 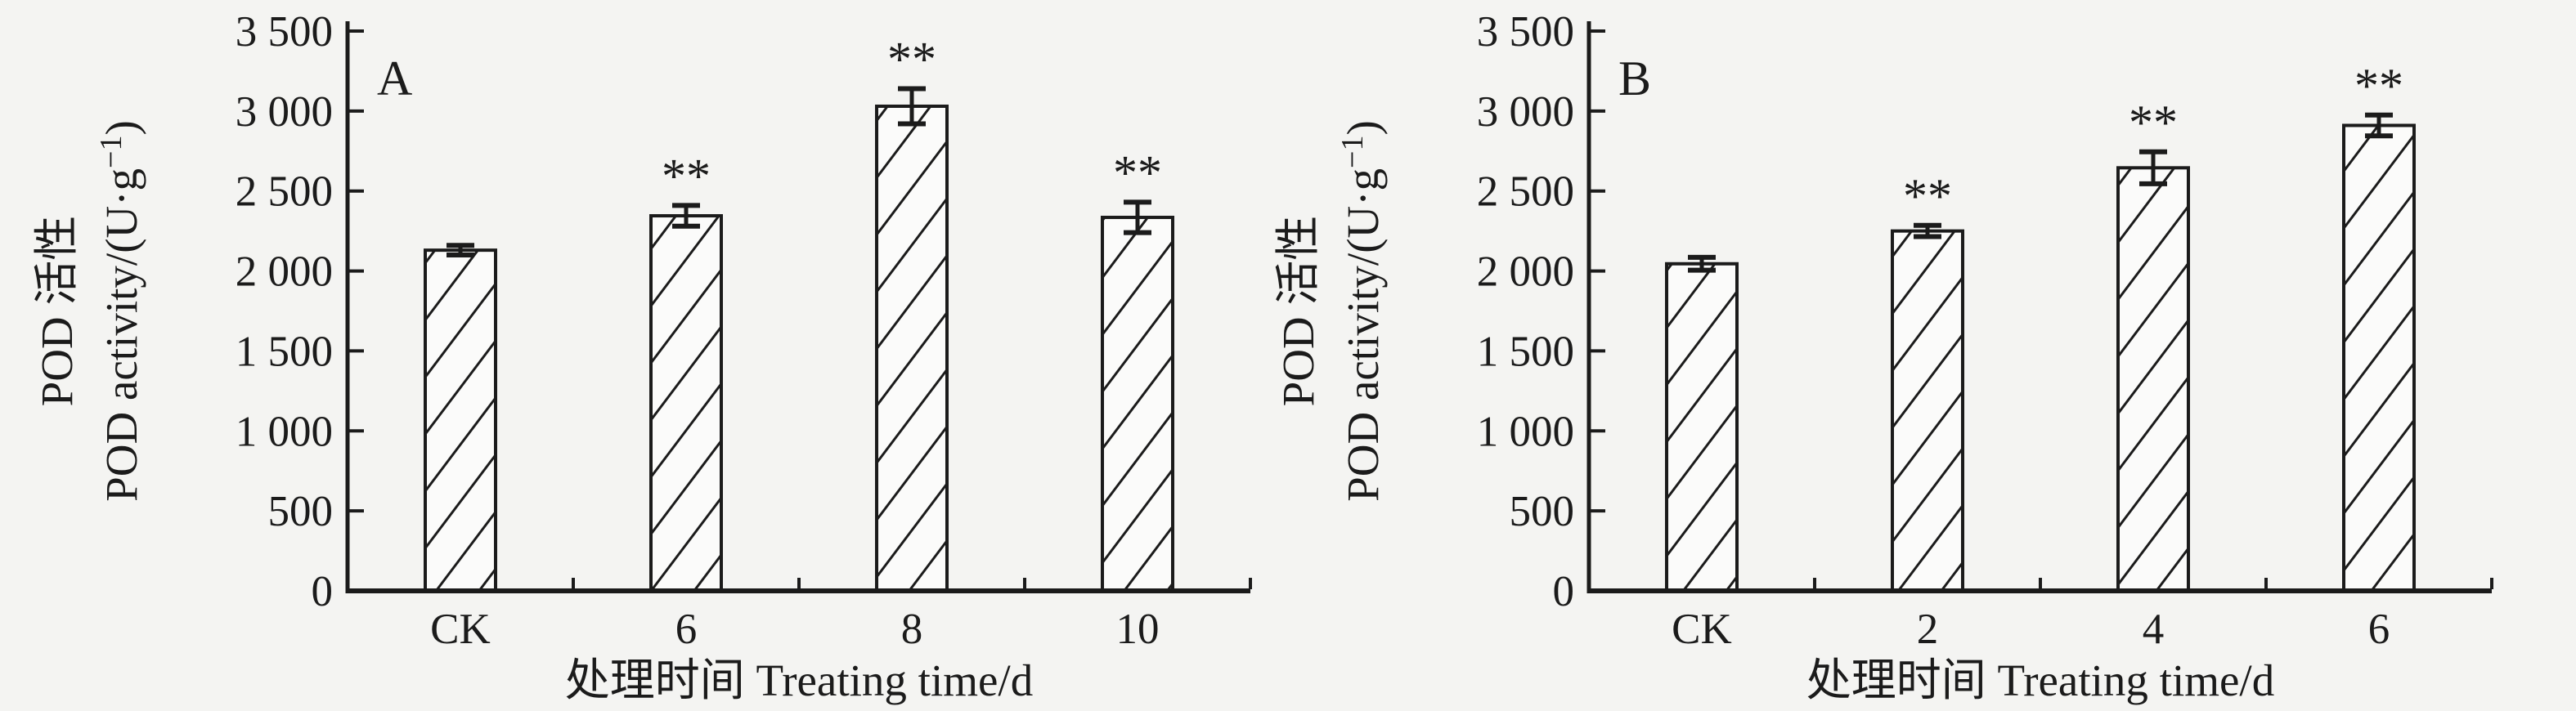 What do you see at coordinates (394, 78) in the screenshot?
I see `panel-letter: A` at bounding box center [394, 78].